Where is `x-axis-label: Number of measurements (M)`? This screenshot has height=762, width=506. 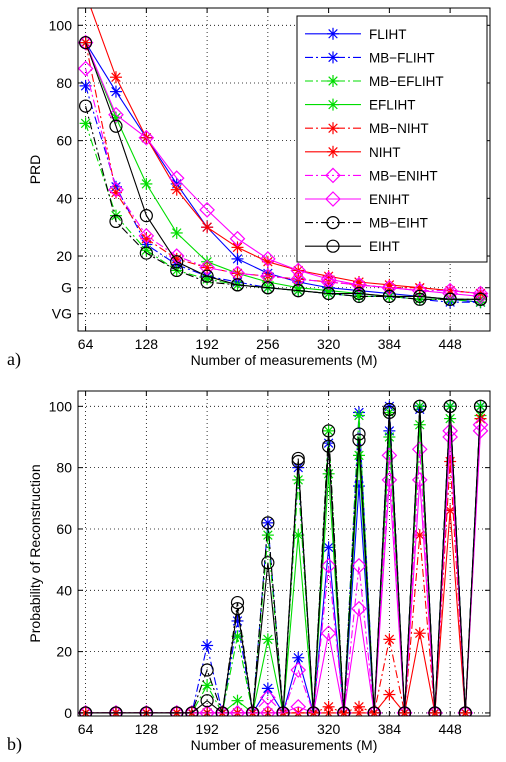 x-axis-label: Number of measurements (M) is located at coordinates (284, 360).